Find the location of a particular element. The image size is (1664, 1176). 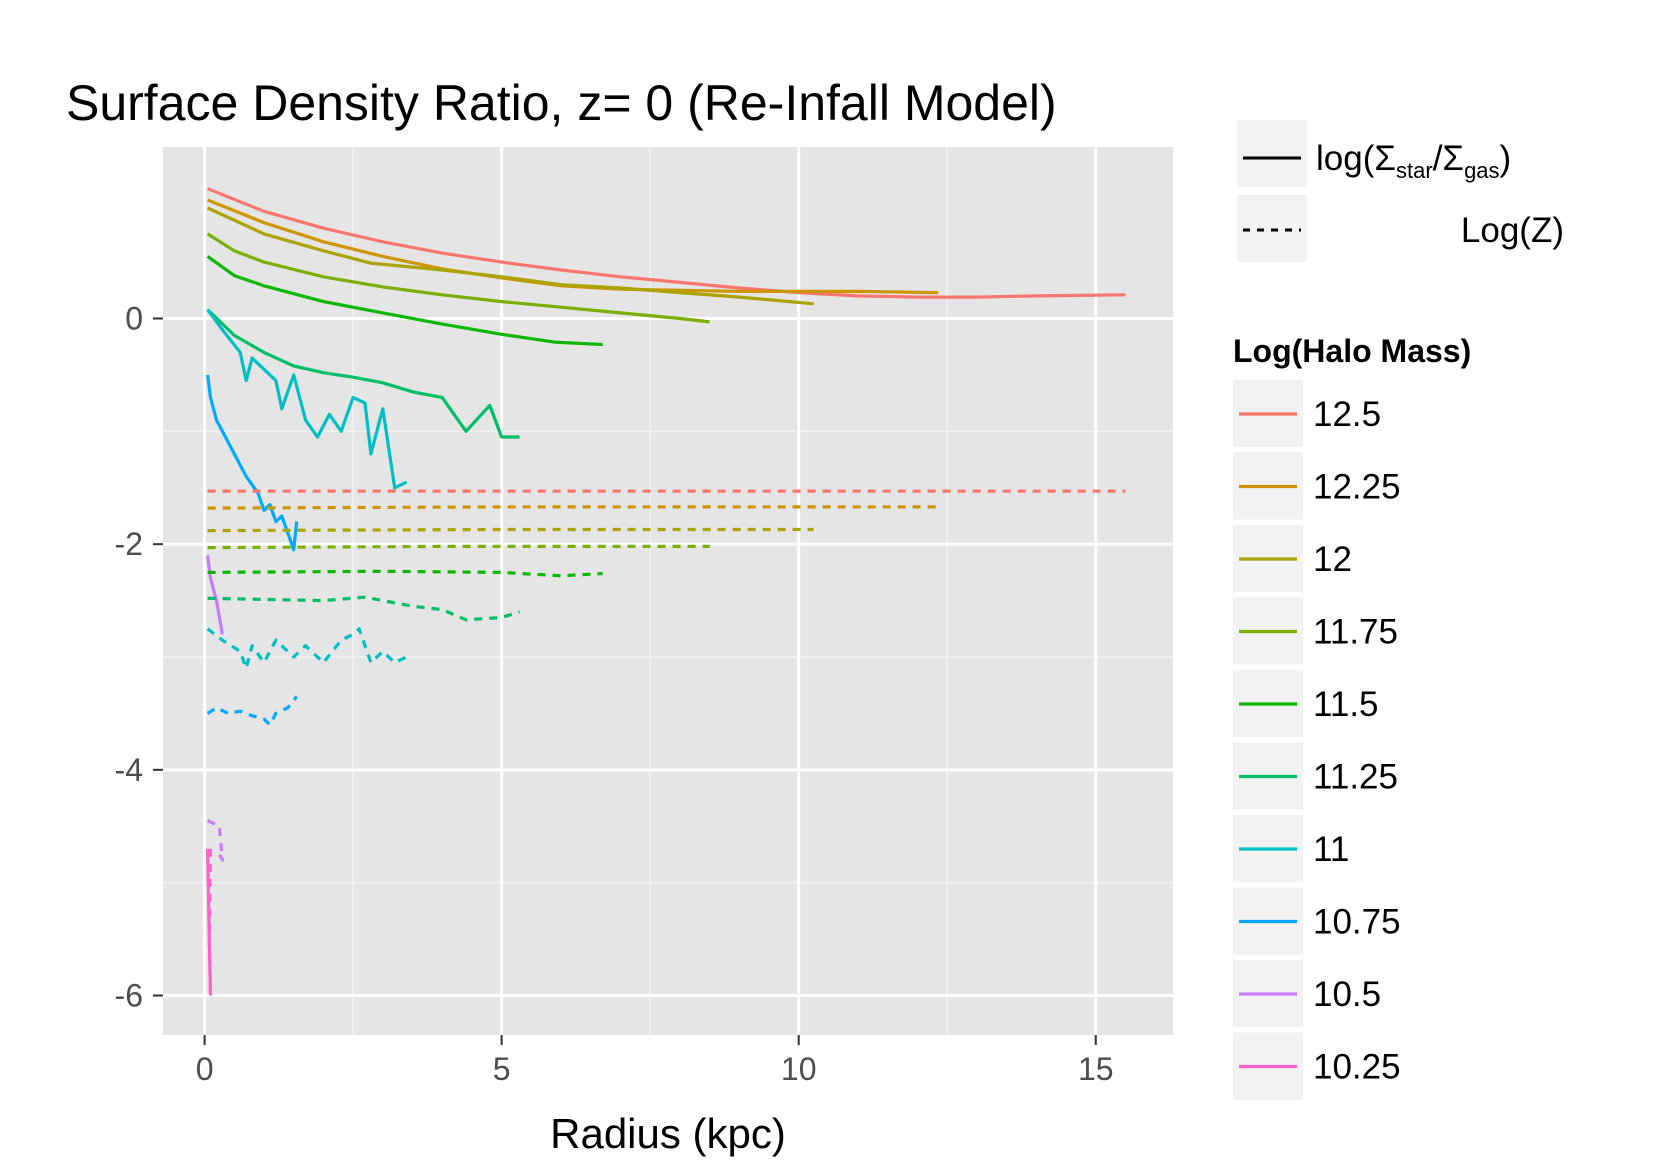

series-line-11-75-dashed is located at coordinates (458, 547).